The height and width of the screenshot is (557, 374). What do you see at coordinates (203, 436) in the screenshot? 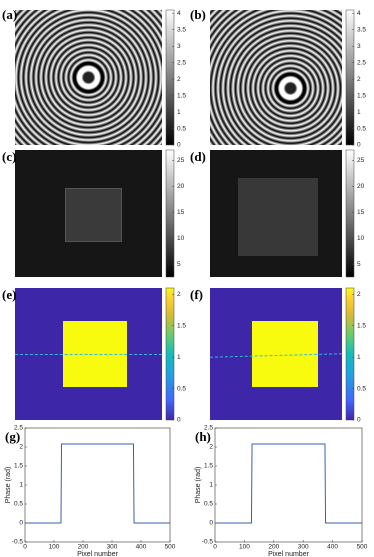
I see `panel-label: (h)` at bounding box center [203, 436].